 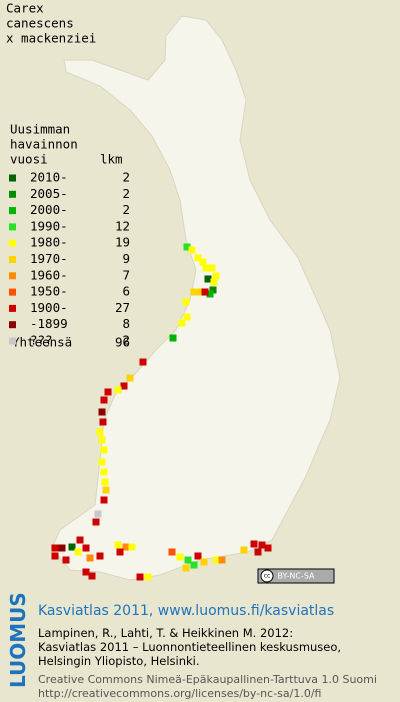 What do you see at coordinates (122, 225) in the screenshot?
I see `legend-count: 12` at bounding box center [122, 225].